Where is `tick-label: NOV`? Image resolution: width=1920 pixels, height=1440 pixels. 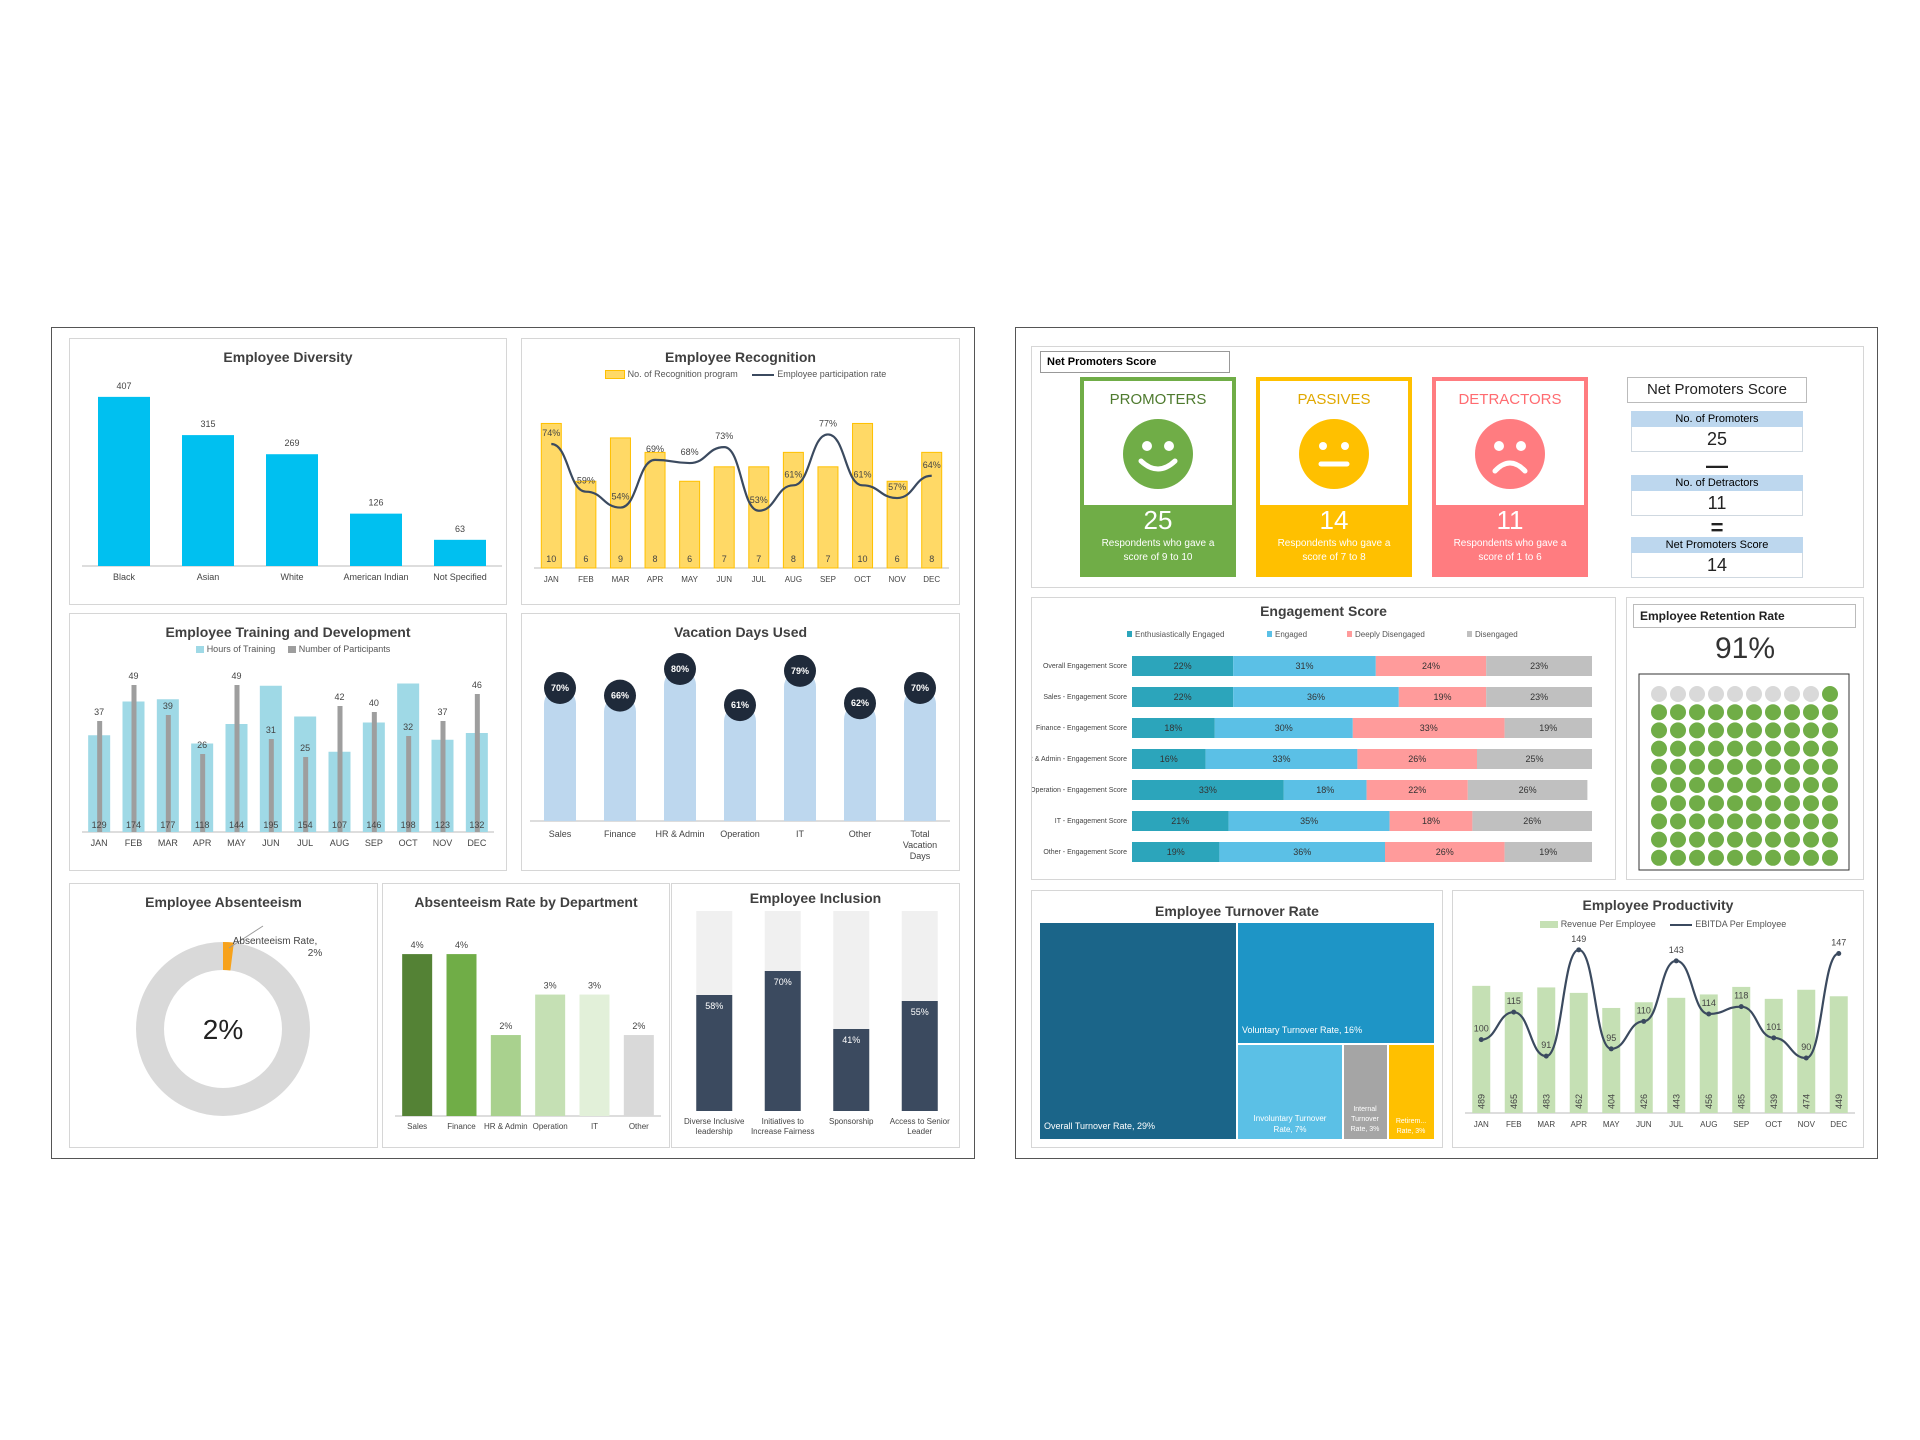
tick-label: NOV is located at coordinates (443, 843).